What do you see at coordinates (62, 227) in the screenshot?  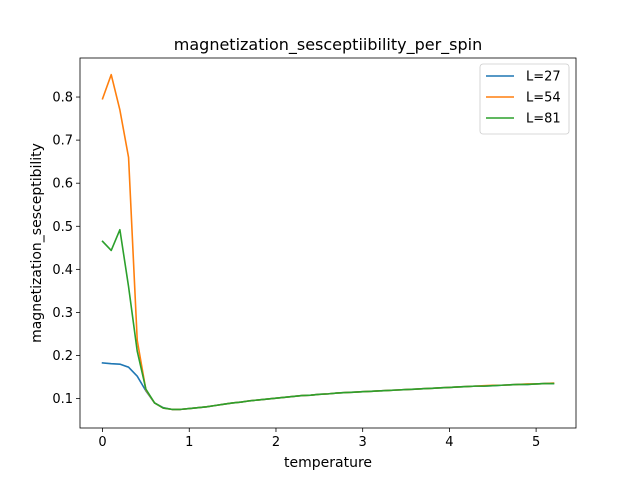 I see `y-tick-label: 0.5` at bounding box center [62, 227].